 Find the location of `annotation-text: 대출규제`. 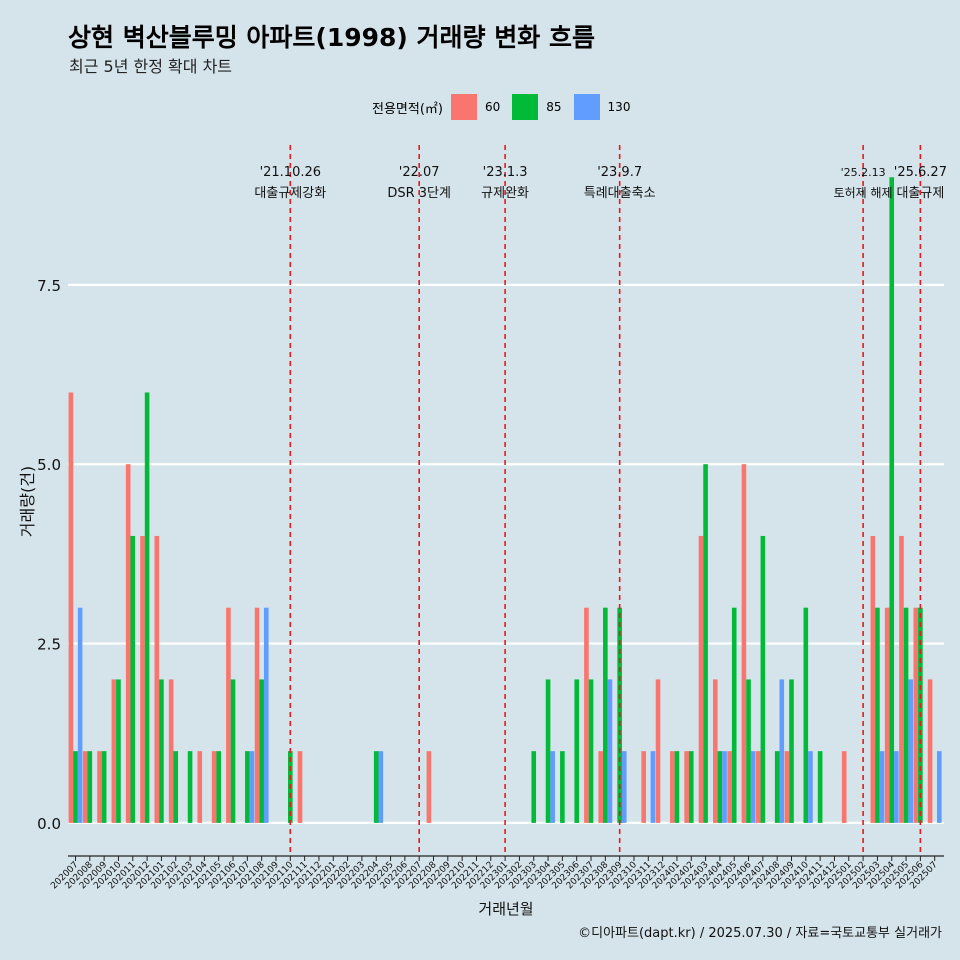

annotation-text: 대출규제 is located at coordinates (920, 193).